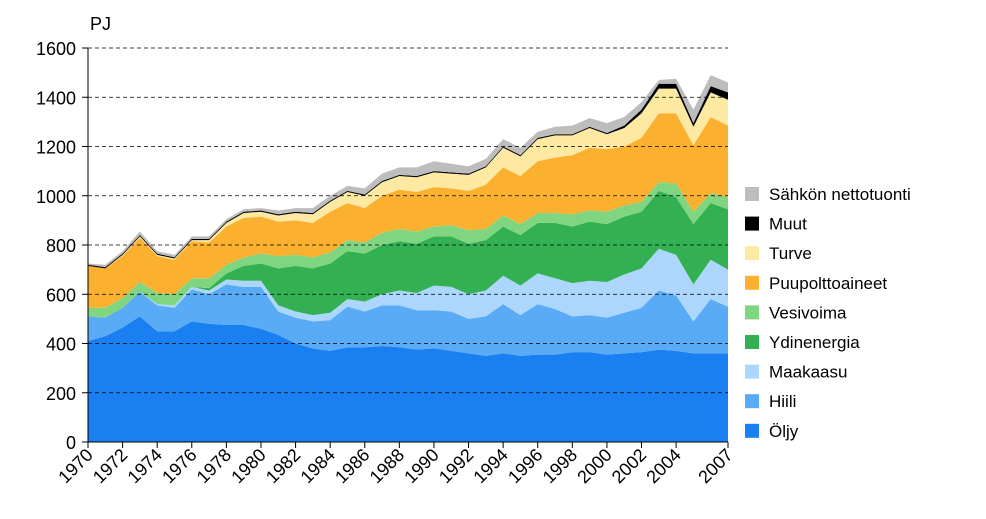 This screenshot has height=519, width=986. What do you see at coordinates (110, 466) in the screenshot?
I see `x-tick-label: 1972` at bounding box center [110, 466].